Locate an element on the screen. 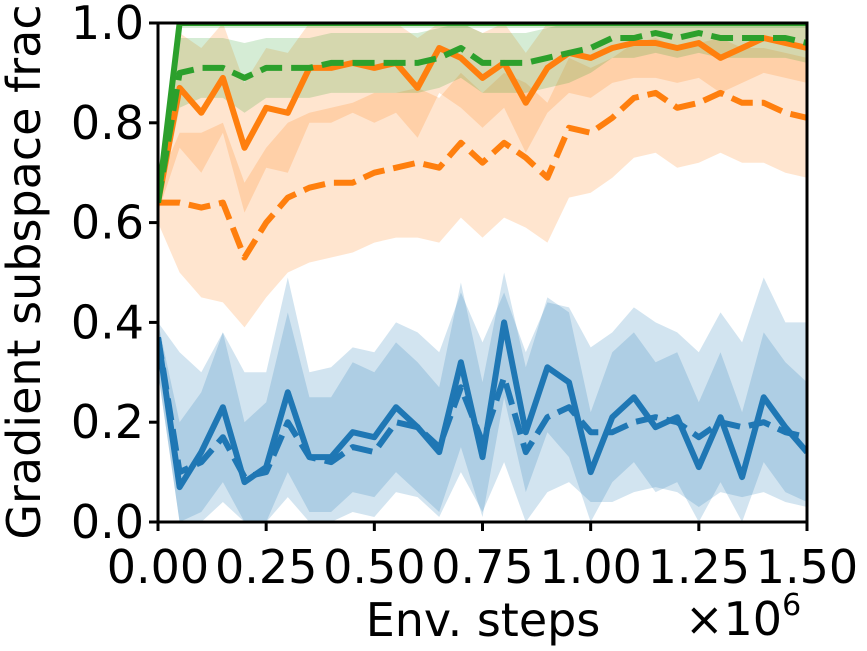  y-tick-label: 1.0 is located at coordinates (107, 25).